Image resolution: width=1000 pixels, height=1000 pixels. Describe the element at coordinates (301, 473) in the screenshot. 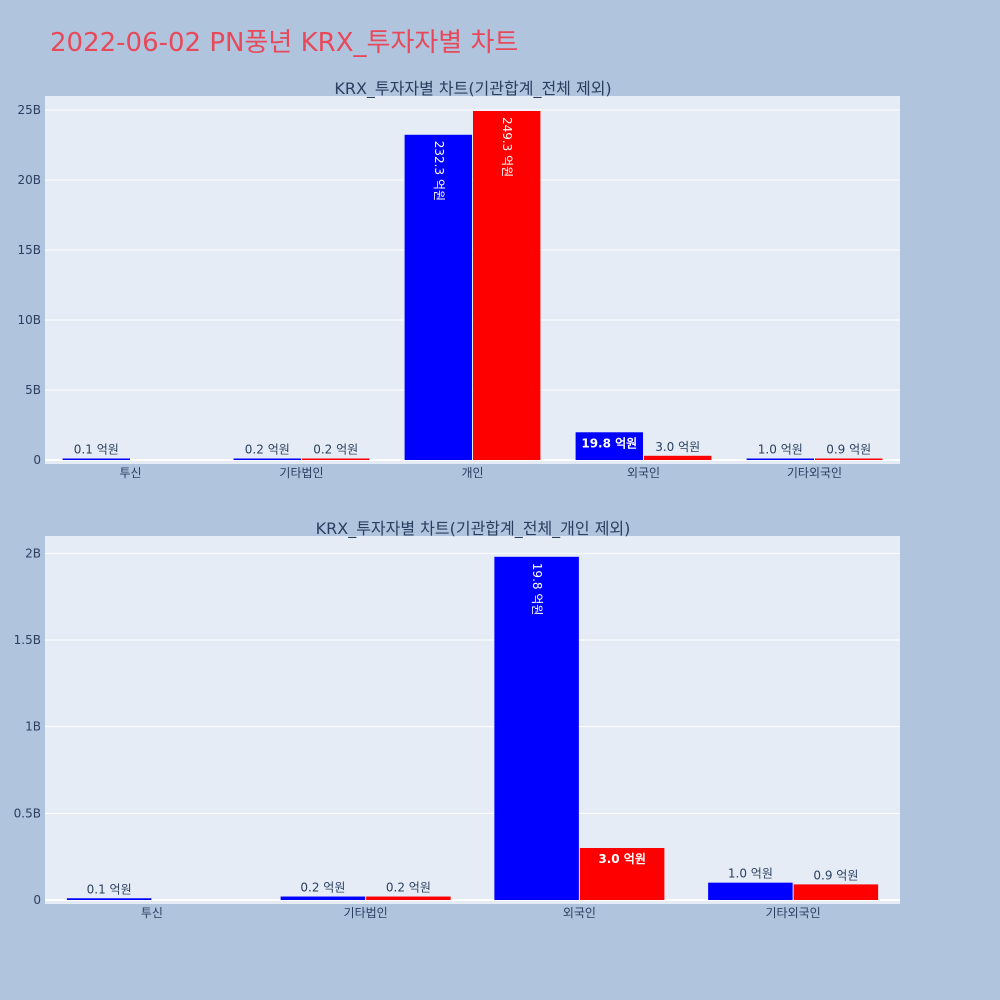

I see `x-tick-0-1: 기타법인` at that location.